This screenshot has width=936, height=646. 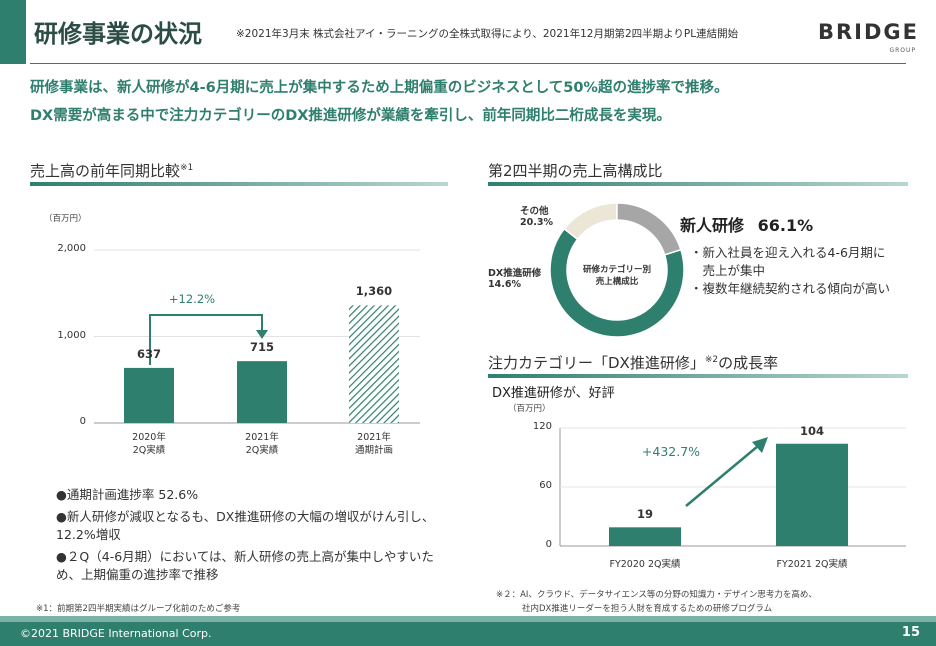 What do you see at coordinates (722, 476) in the screenshot?
I see `growth-arrow-line` at bounding box center [722, 476].